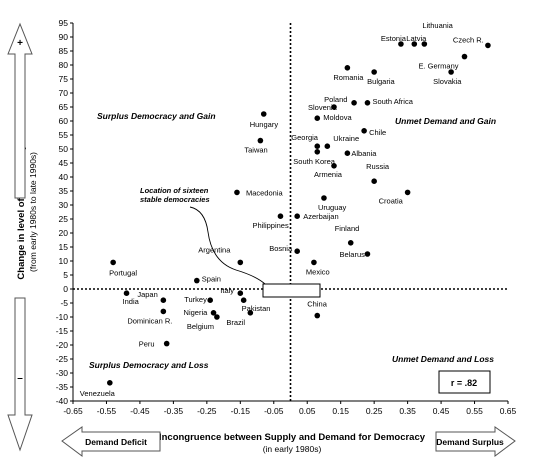 The width and height of the screenshot is (538, 475). What do you see at coordinates (64, 121) in the screenshot?
I see `y-tick-label: 60` at bounding box center [64, 121].